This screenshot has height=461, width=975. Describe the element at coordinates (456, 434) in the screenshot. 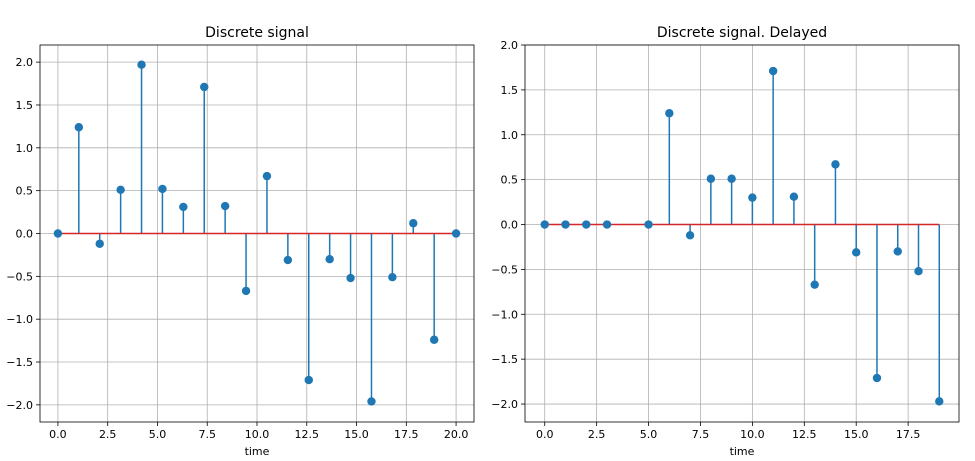

I see `x-tick-label: 20.0` at that location.